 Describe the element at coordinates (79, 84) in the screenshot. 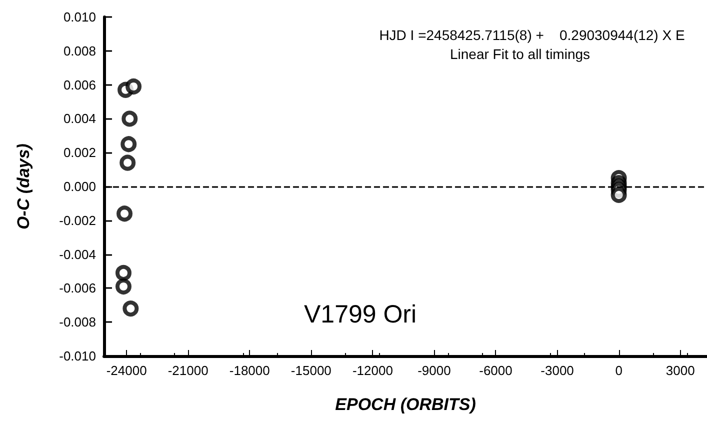

I see `y-tick-label: 0.006` at that location.